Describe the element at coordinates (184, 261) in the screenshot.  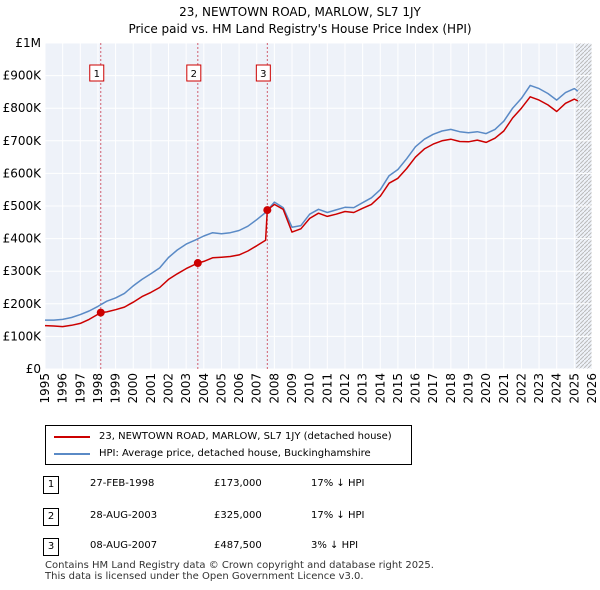
I see `sale-points` at that location.